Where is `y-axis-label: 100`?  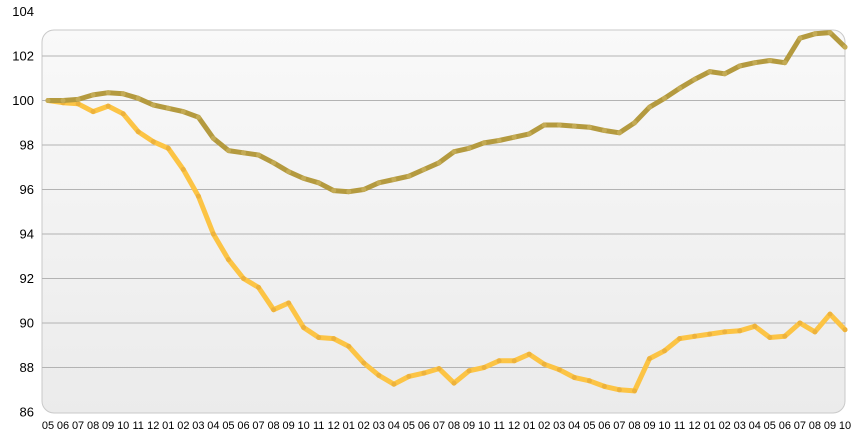
y-axis-label: 100 is located at coordinates (23, 100).